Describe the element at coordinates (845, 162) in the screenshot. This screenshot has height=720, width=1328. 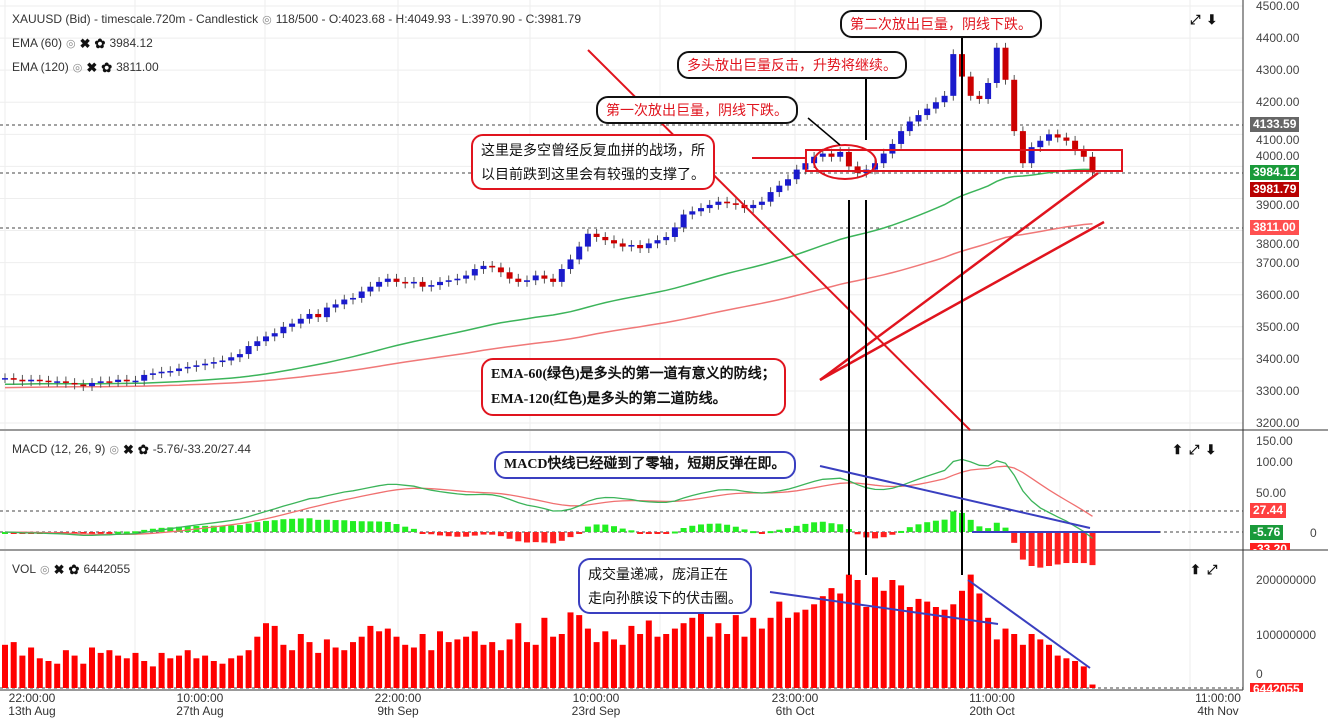
I see `annotation-ellipse` at that location.